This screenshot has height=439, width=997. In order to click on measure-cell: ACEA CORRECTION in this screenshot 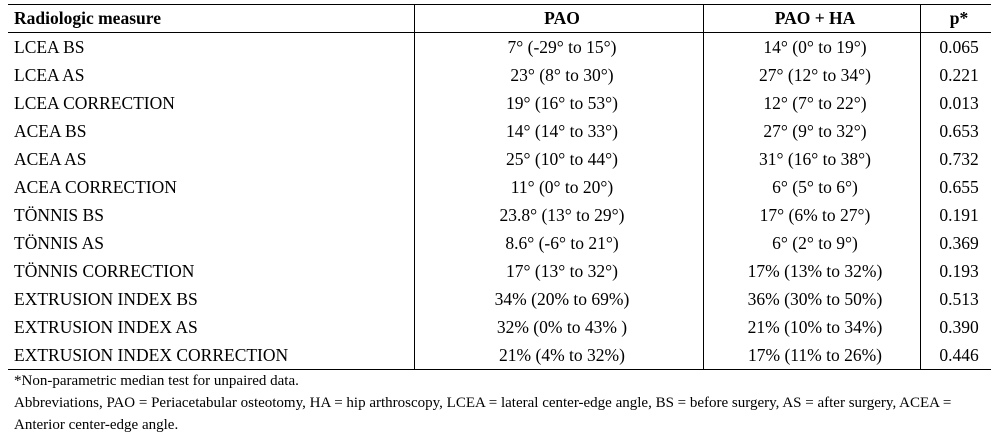, I will do `click(211, 187)`.